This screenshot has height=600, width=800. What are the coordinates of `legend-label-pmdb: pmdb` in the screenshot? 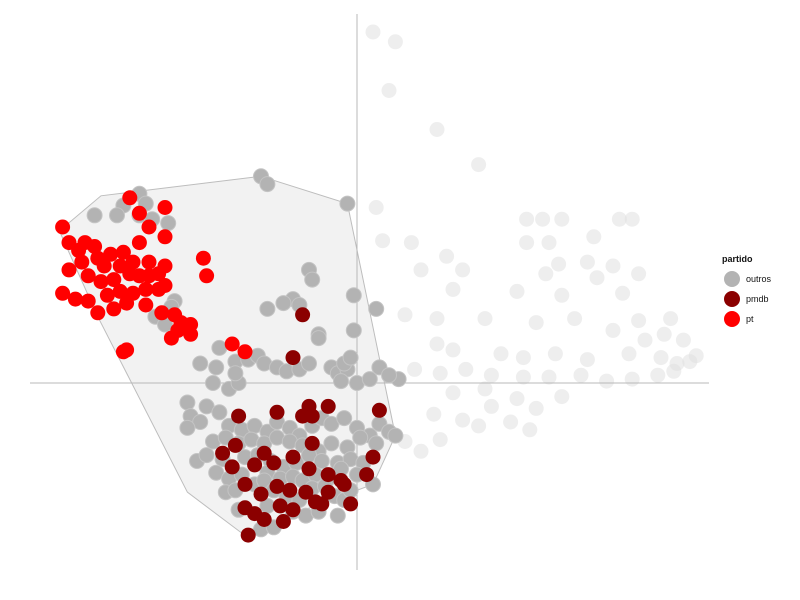 It's located at (757, 299).